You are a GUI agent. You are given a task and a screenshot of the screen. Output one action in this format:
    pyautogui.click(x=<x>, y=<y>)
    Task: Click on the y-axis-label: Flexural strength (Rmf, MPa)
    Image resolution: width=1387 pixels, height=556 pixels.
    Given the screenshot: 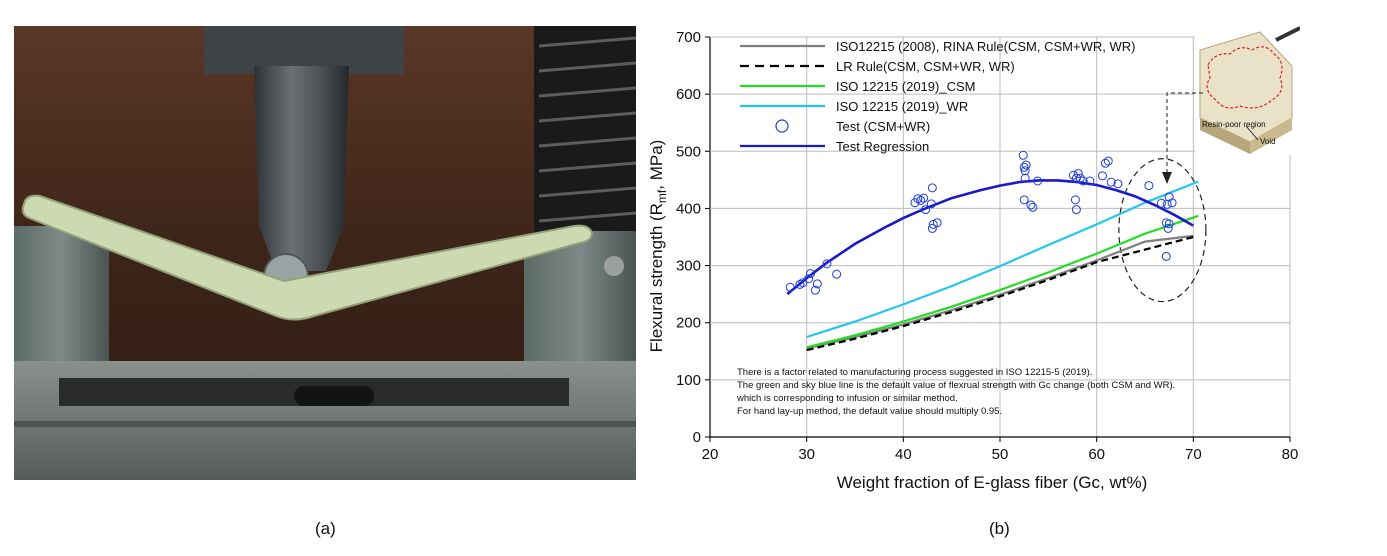 What is the action you would take?
    pyautogui.click(x=658, y=246)
    